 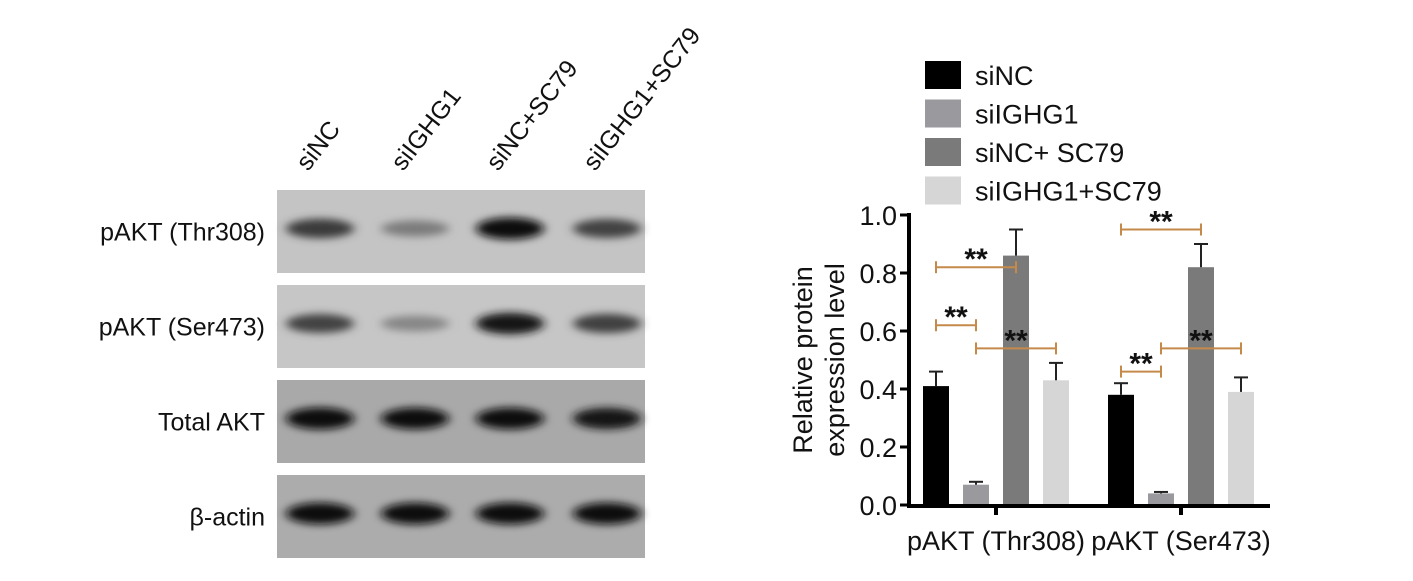 I want to click on y-axis-label: Relative proteinexpression level, so click(x=819, y=360).